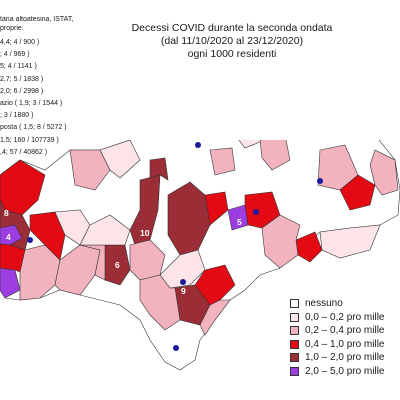  What do you see at coordinates (20, 42) in the screenshot?
I see `stat-row: 4,4; 4 / 900 )` at bounding box center [20, 42].